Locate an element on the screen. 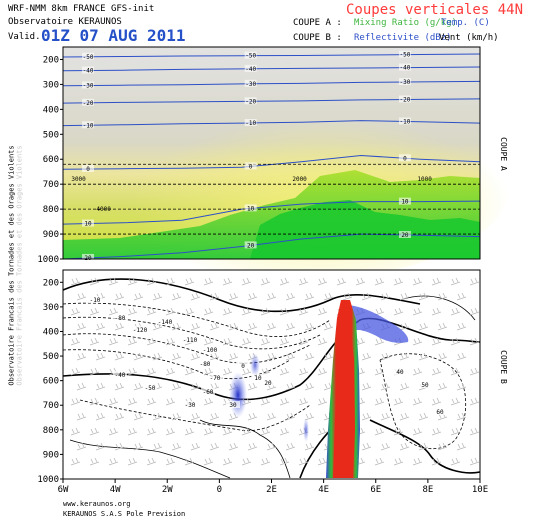 This screenshot has height=523, width=545. wind-contour-label: -80 is located at coordinates (120, 318).